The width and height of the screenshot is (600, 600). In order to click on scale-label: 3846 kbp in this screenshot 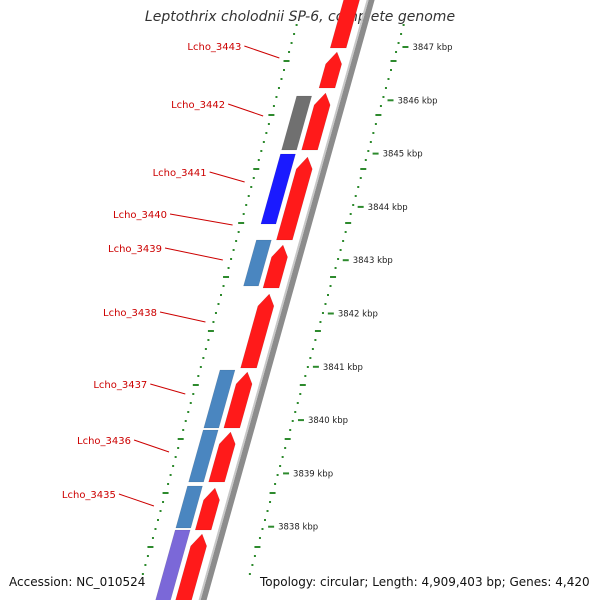, I will do `click(418, 101)`.